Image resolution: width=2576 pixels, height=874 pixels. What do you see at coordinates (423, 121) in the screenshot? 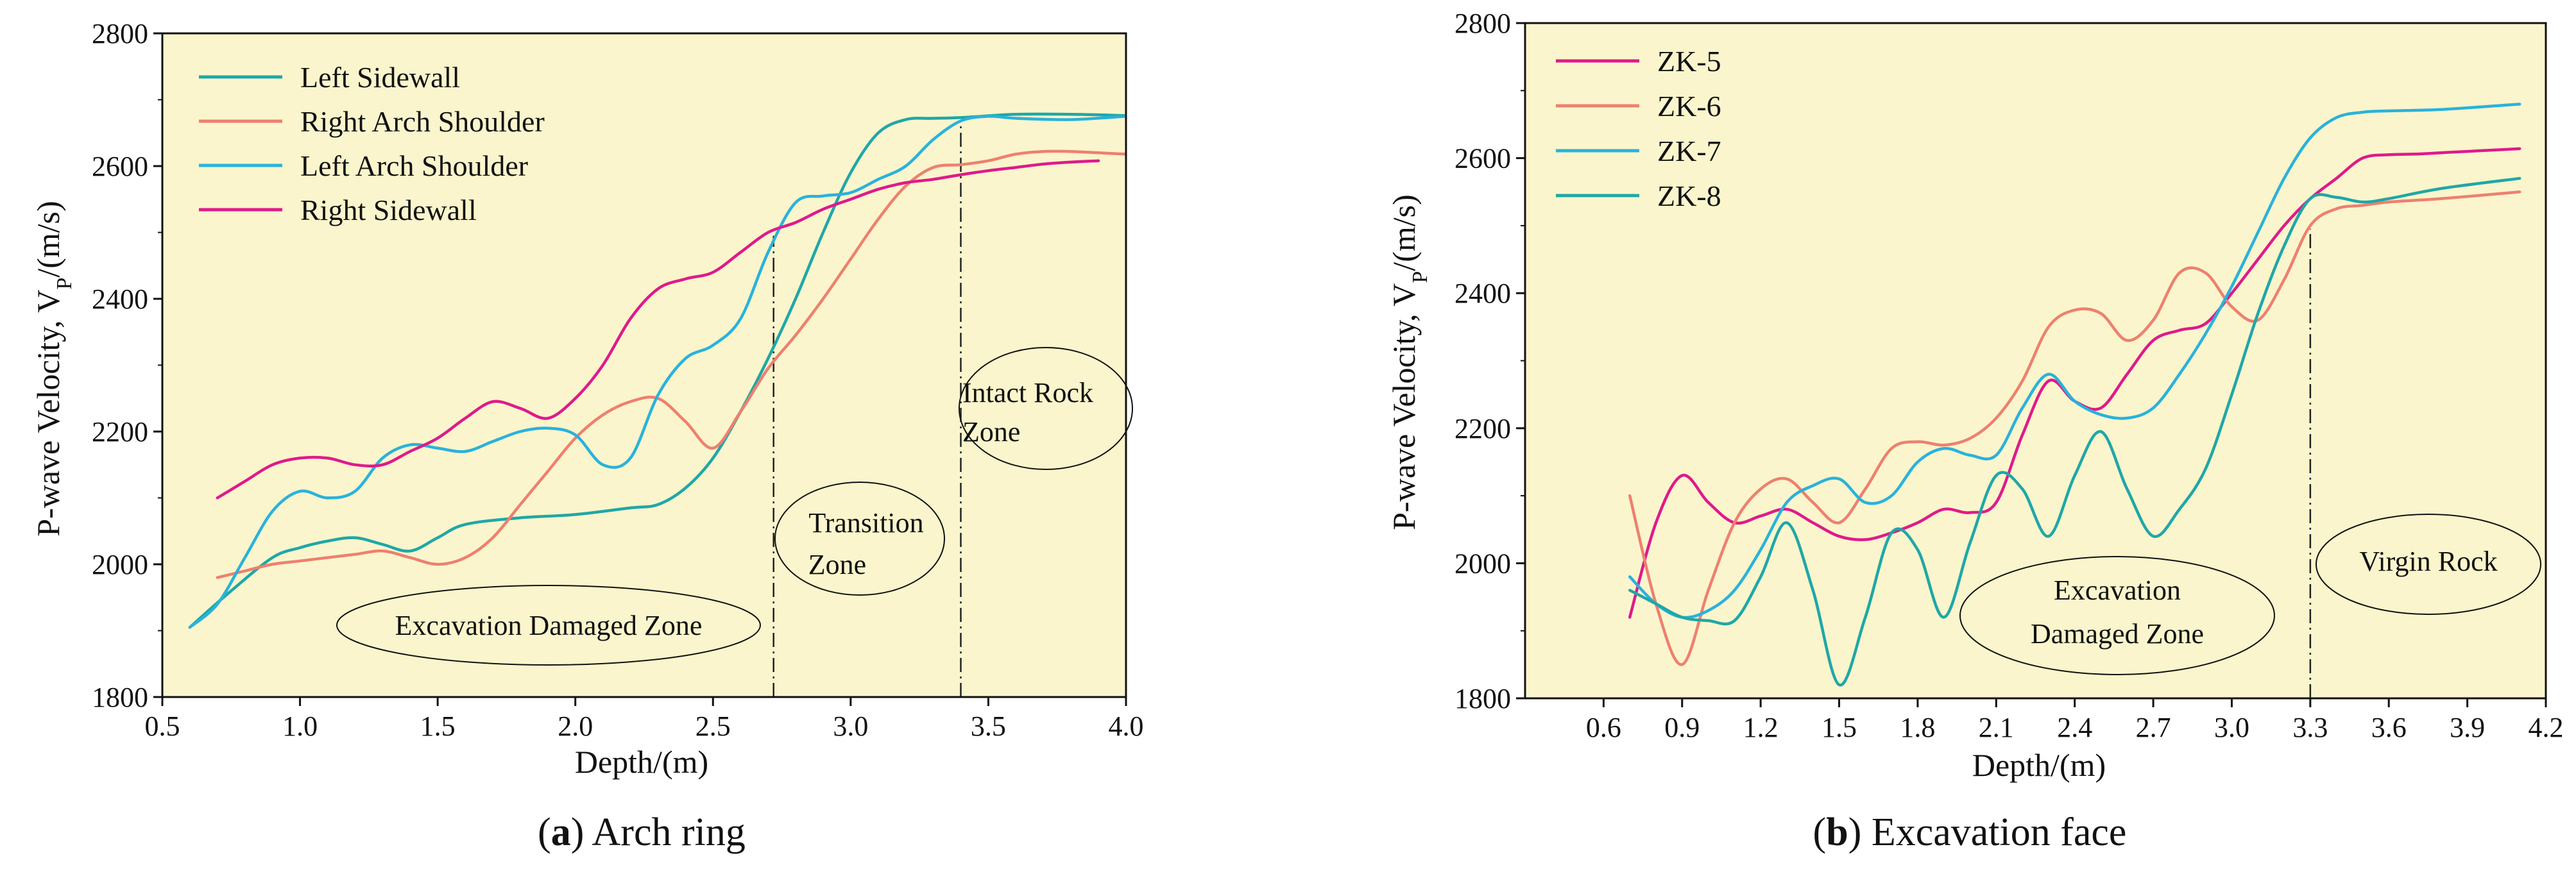
I see `legend-label: Right Arch Shoulder` at bounding box center [423, 121].